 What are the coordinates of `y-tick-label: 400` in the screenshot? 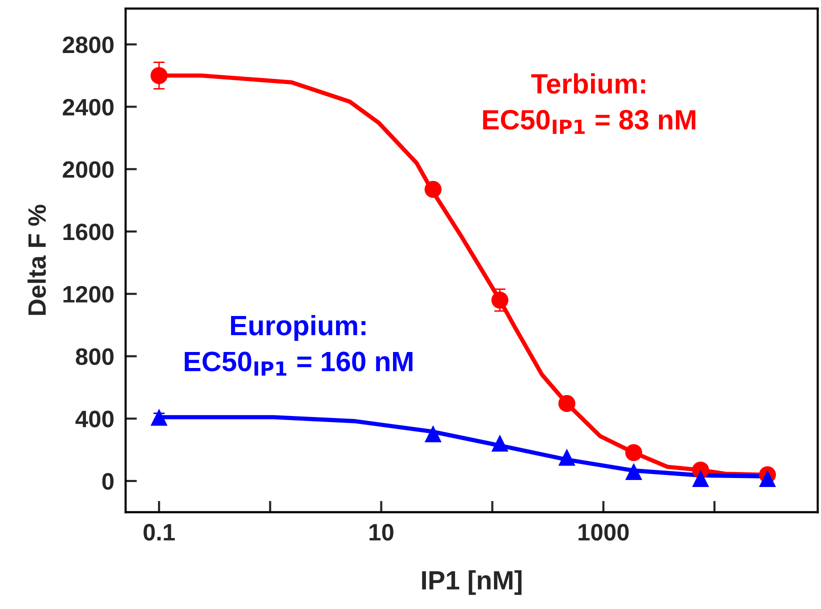 It's located at (94, 419).